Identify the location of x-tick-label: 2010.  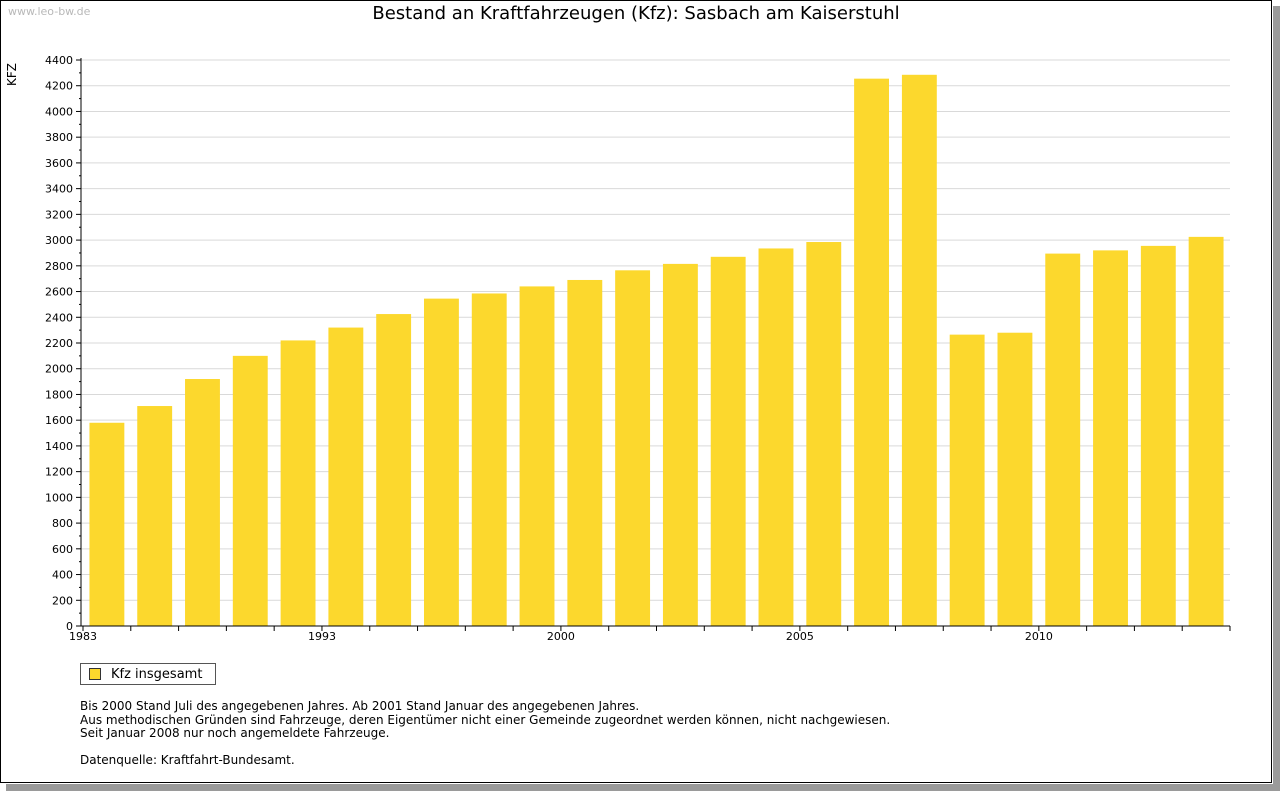
(1039, 636).